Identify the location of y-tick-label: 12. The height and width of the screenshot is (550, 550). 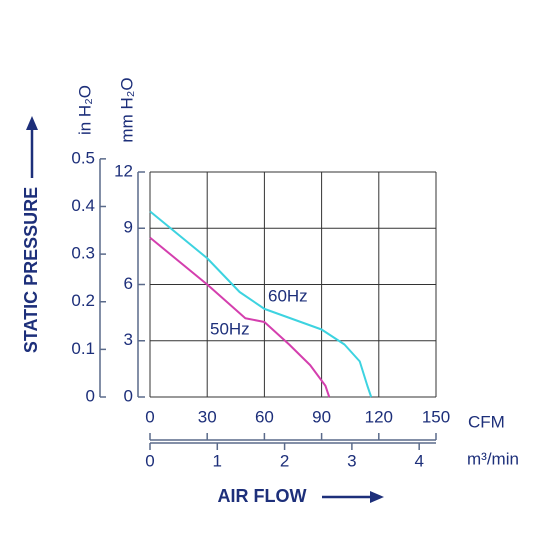
(123, 170).